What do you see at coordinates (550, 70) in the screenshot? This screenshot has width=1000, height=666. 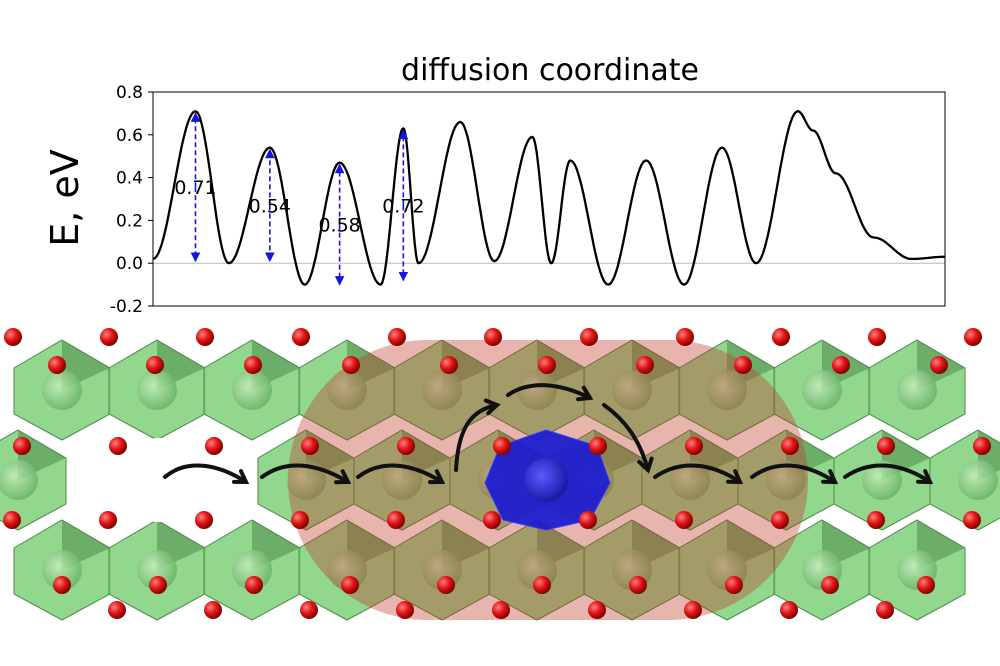 I see `chart-title: diffusion coordinate` at bounding box center [550, 70].